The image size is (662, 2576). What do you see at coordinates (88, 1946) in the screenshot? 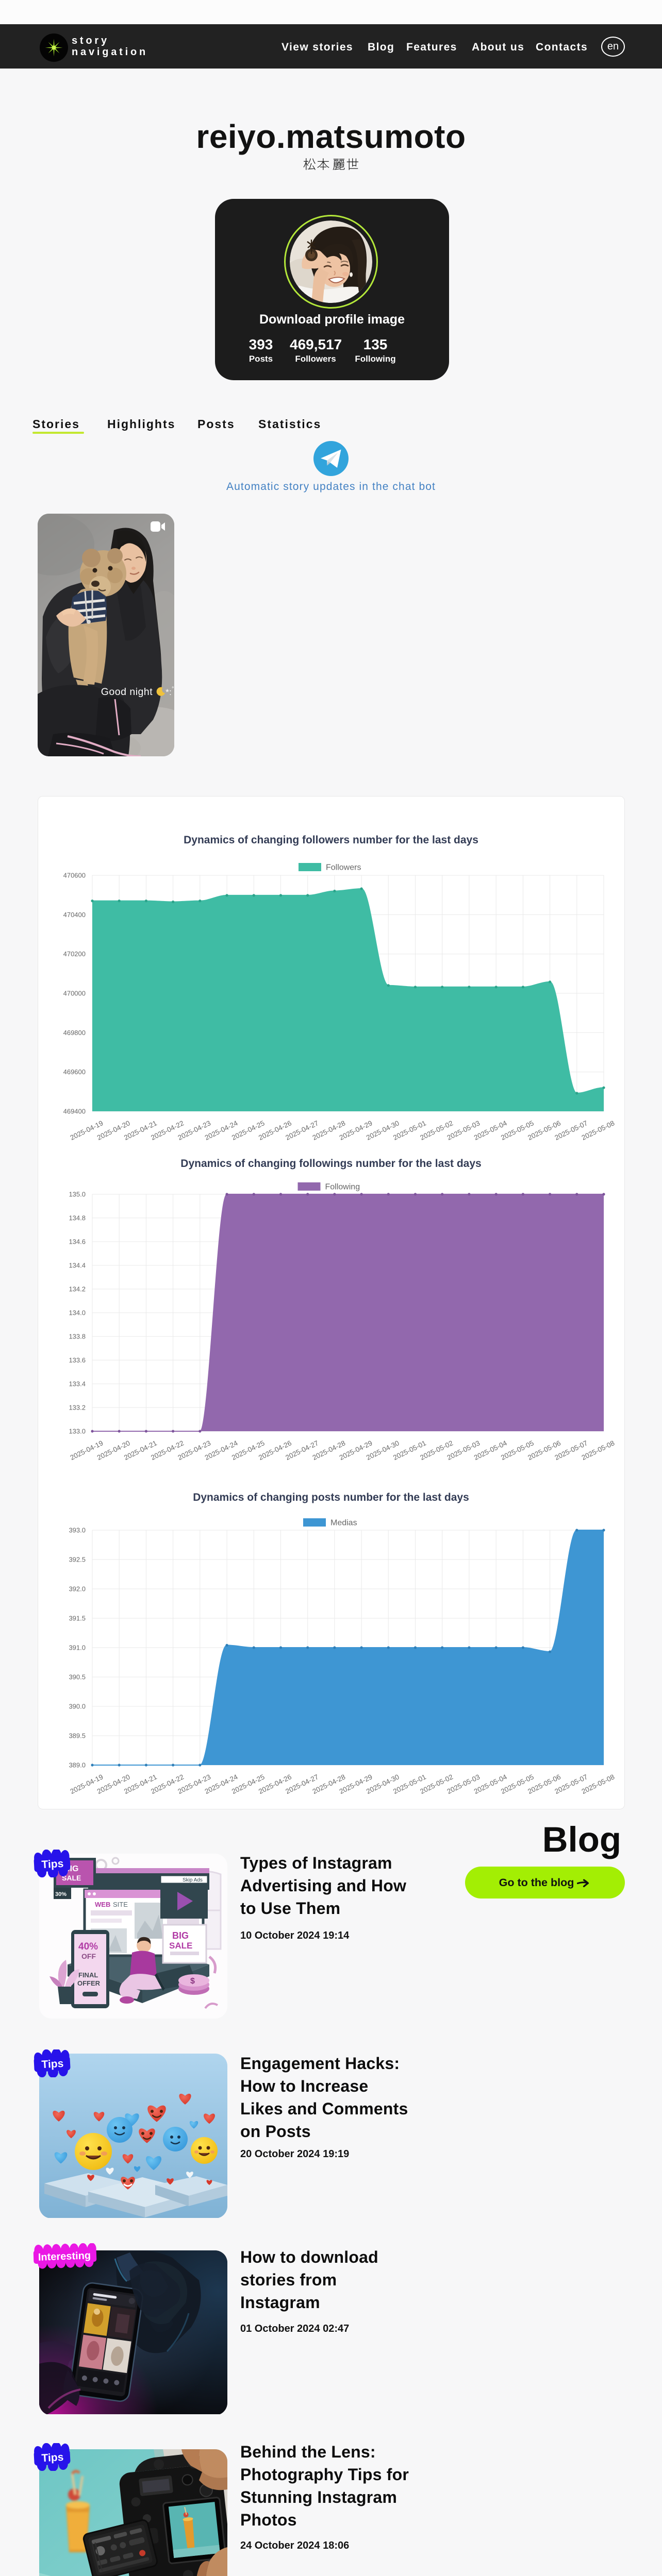
I see `svg-text: 40%` at bounding box center [88, 1946].